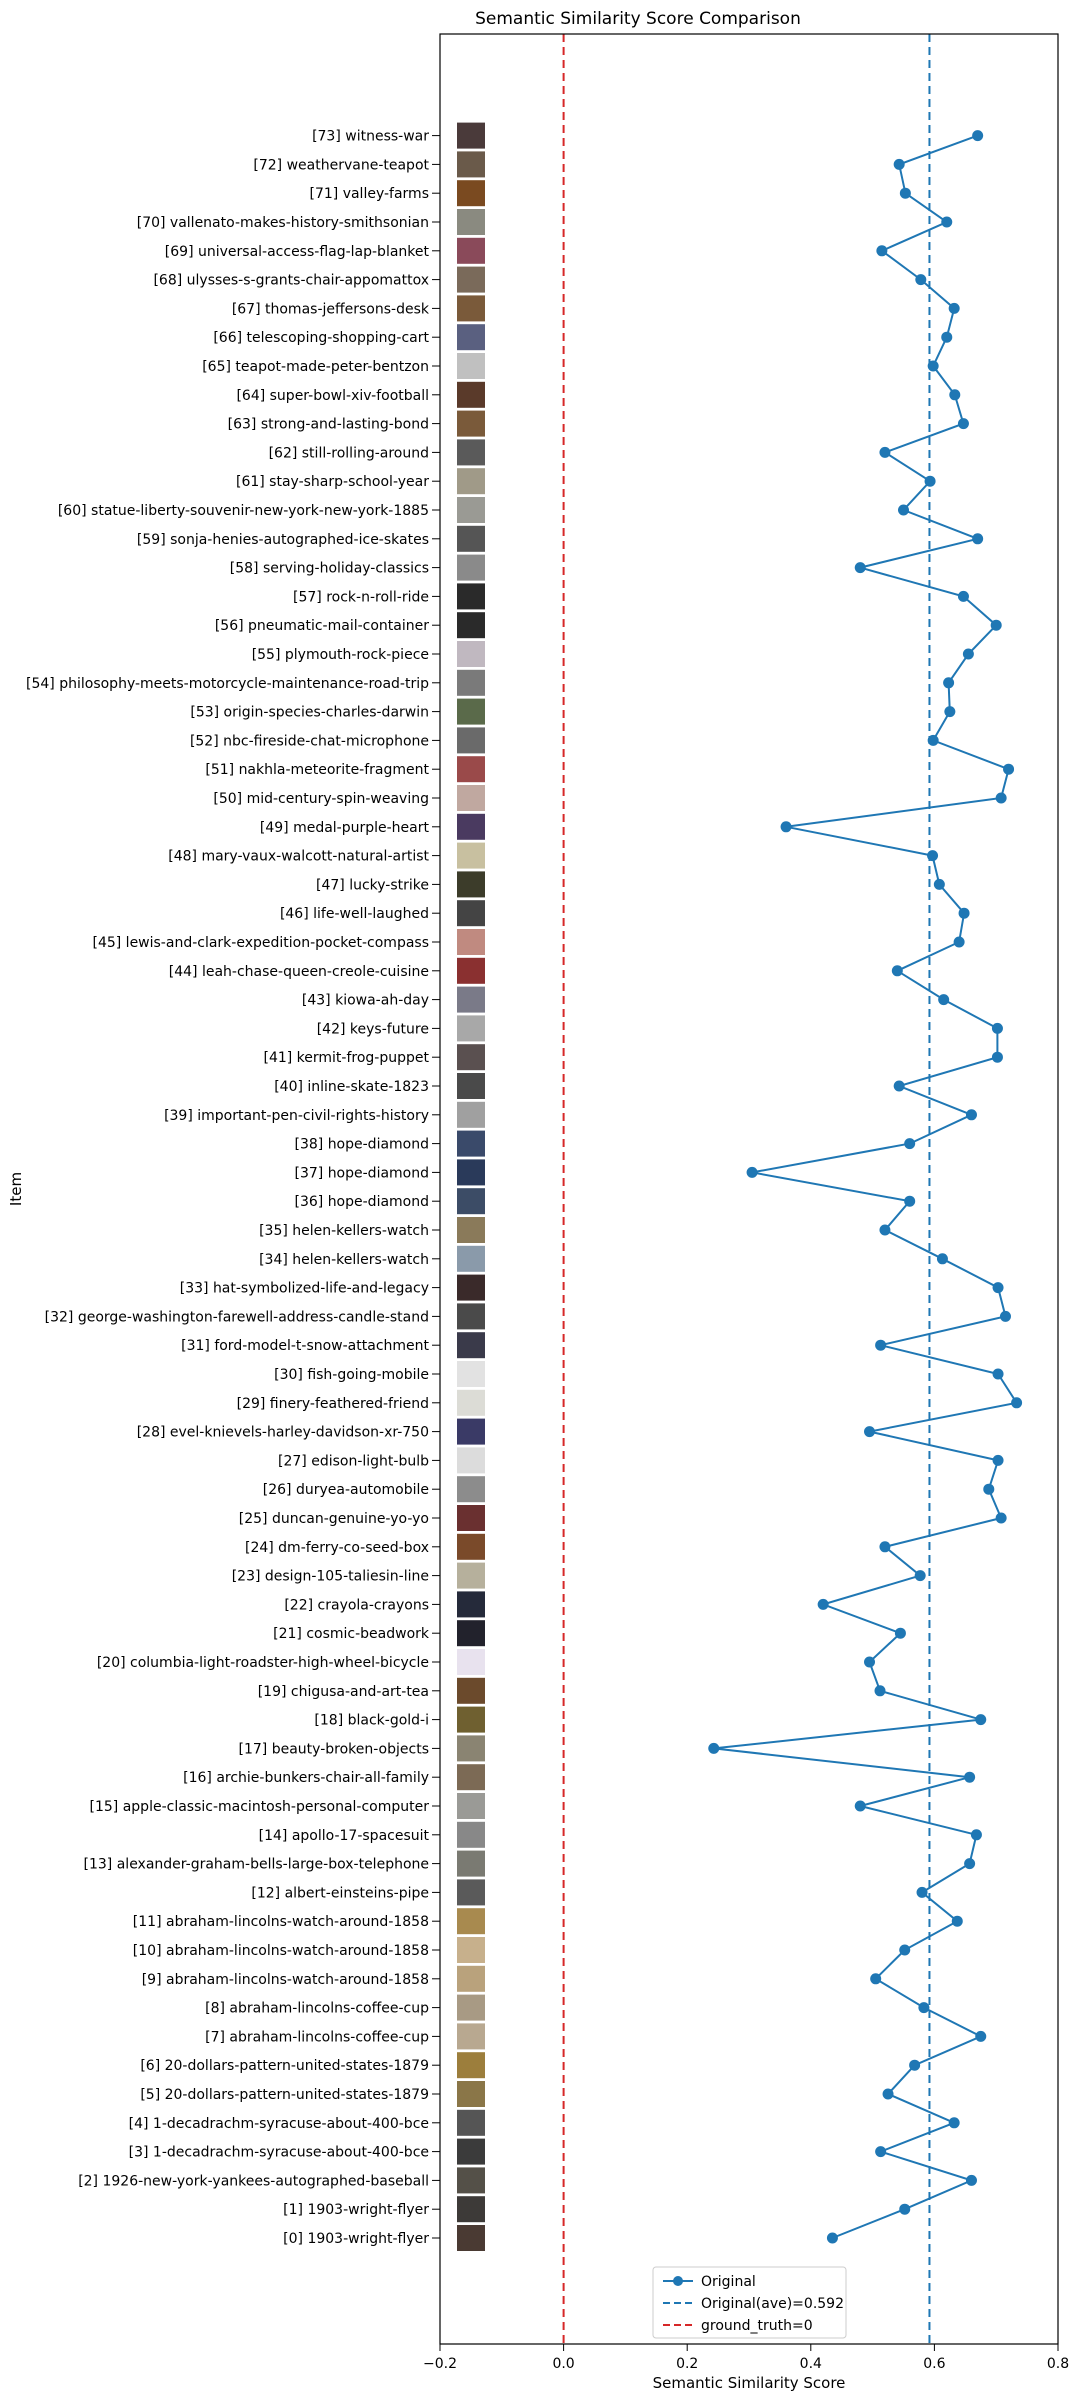  I want to click on y-tick-label: [16] archie-bunkers-chair-all-family, so click(306, 1778).